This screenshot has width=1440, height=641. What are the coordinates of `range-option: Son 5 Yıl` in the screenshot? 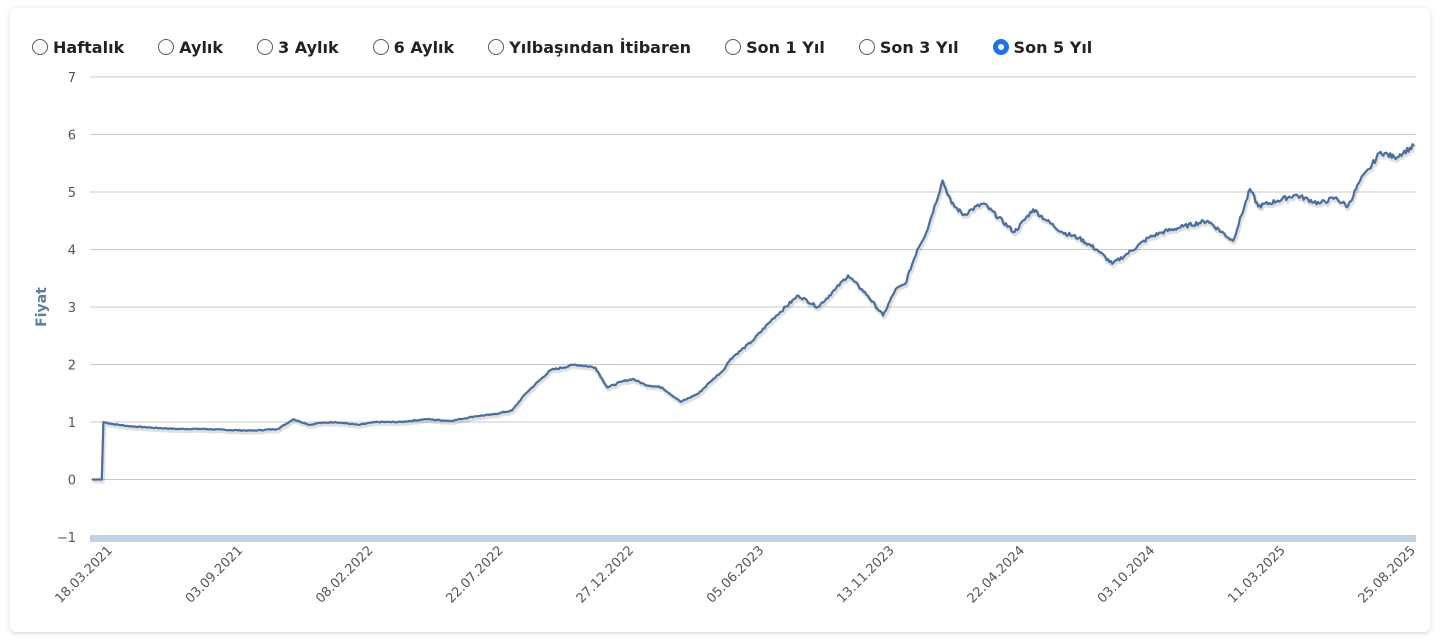 It's located at (1042, 47).